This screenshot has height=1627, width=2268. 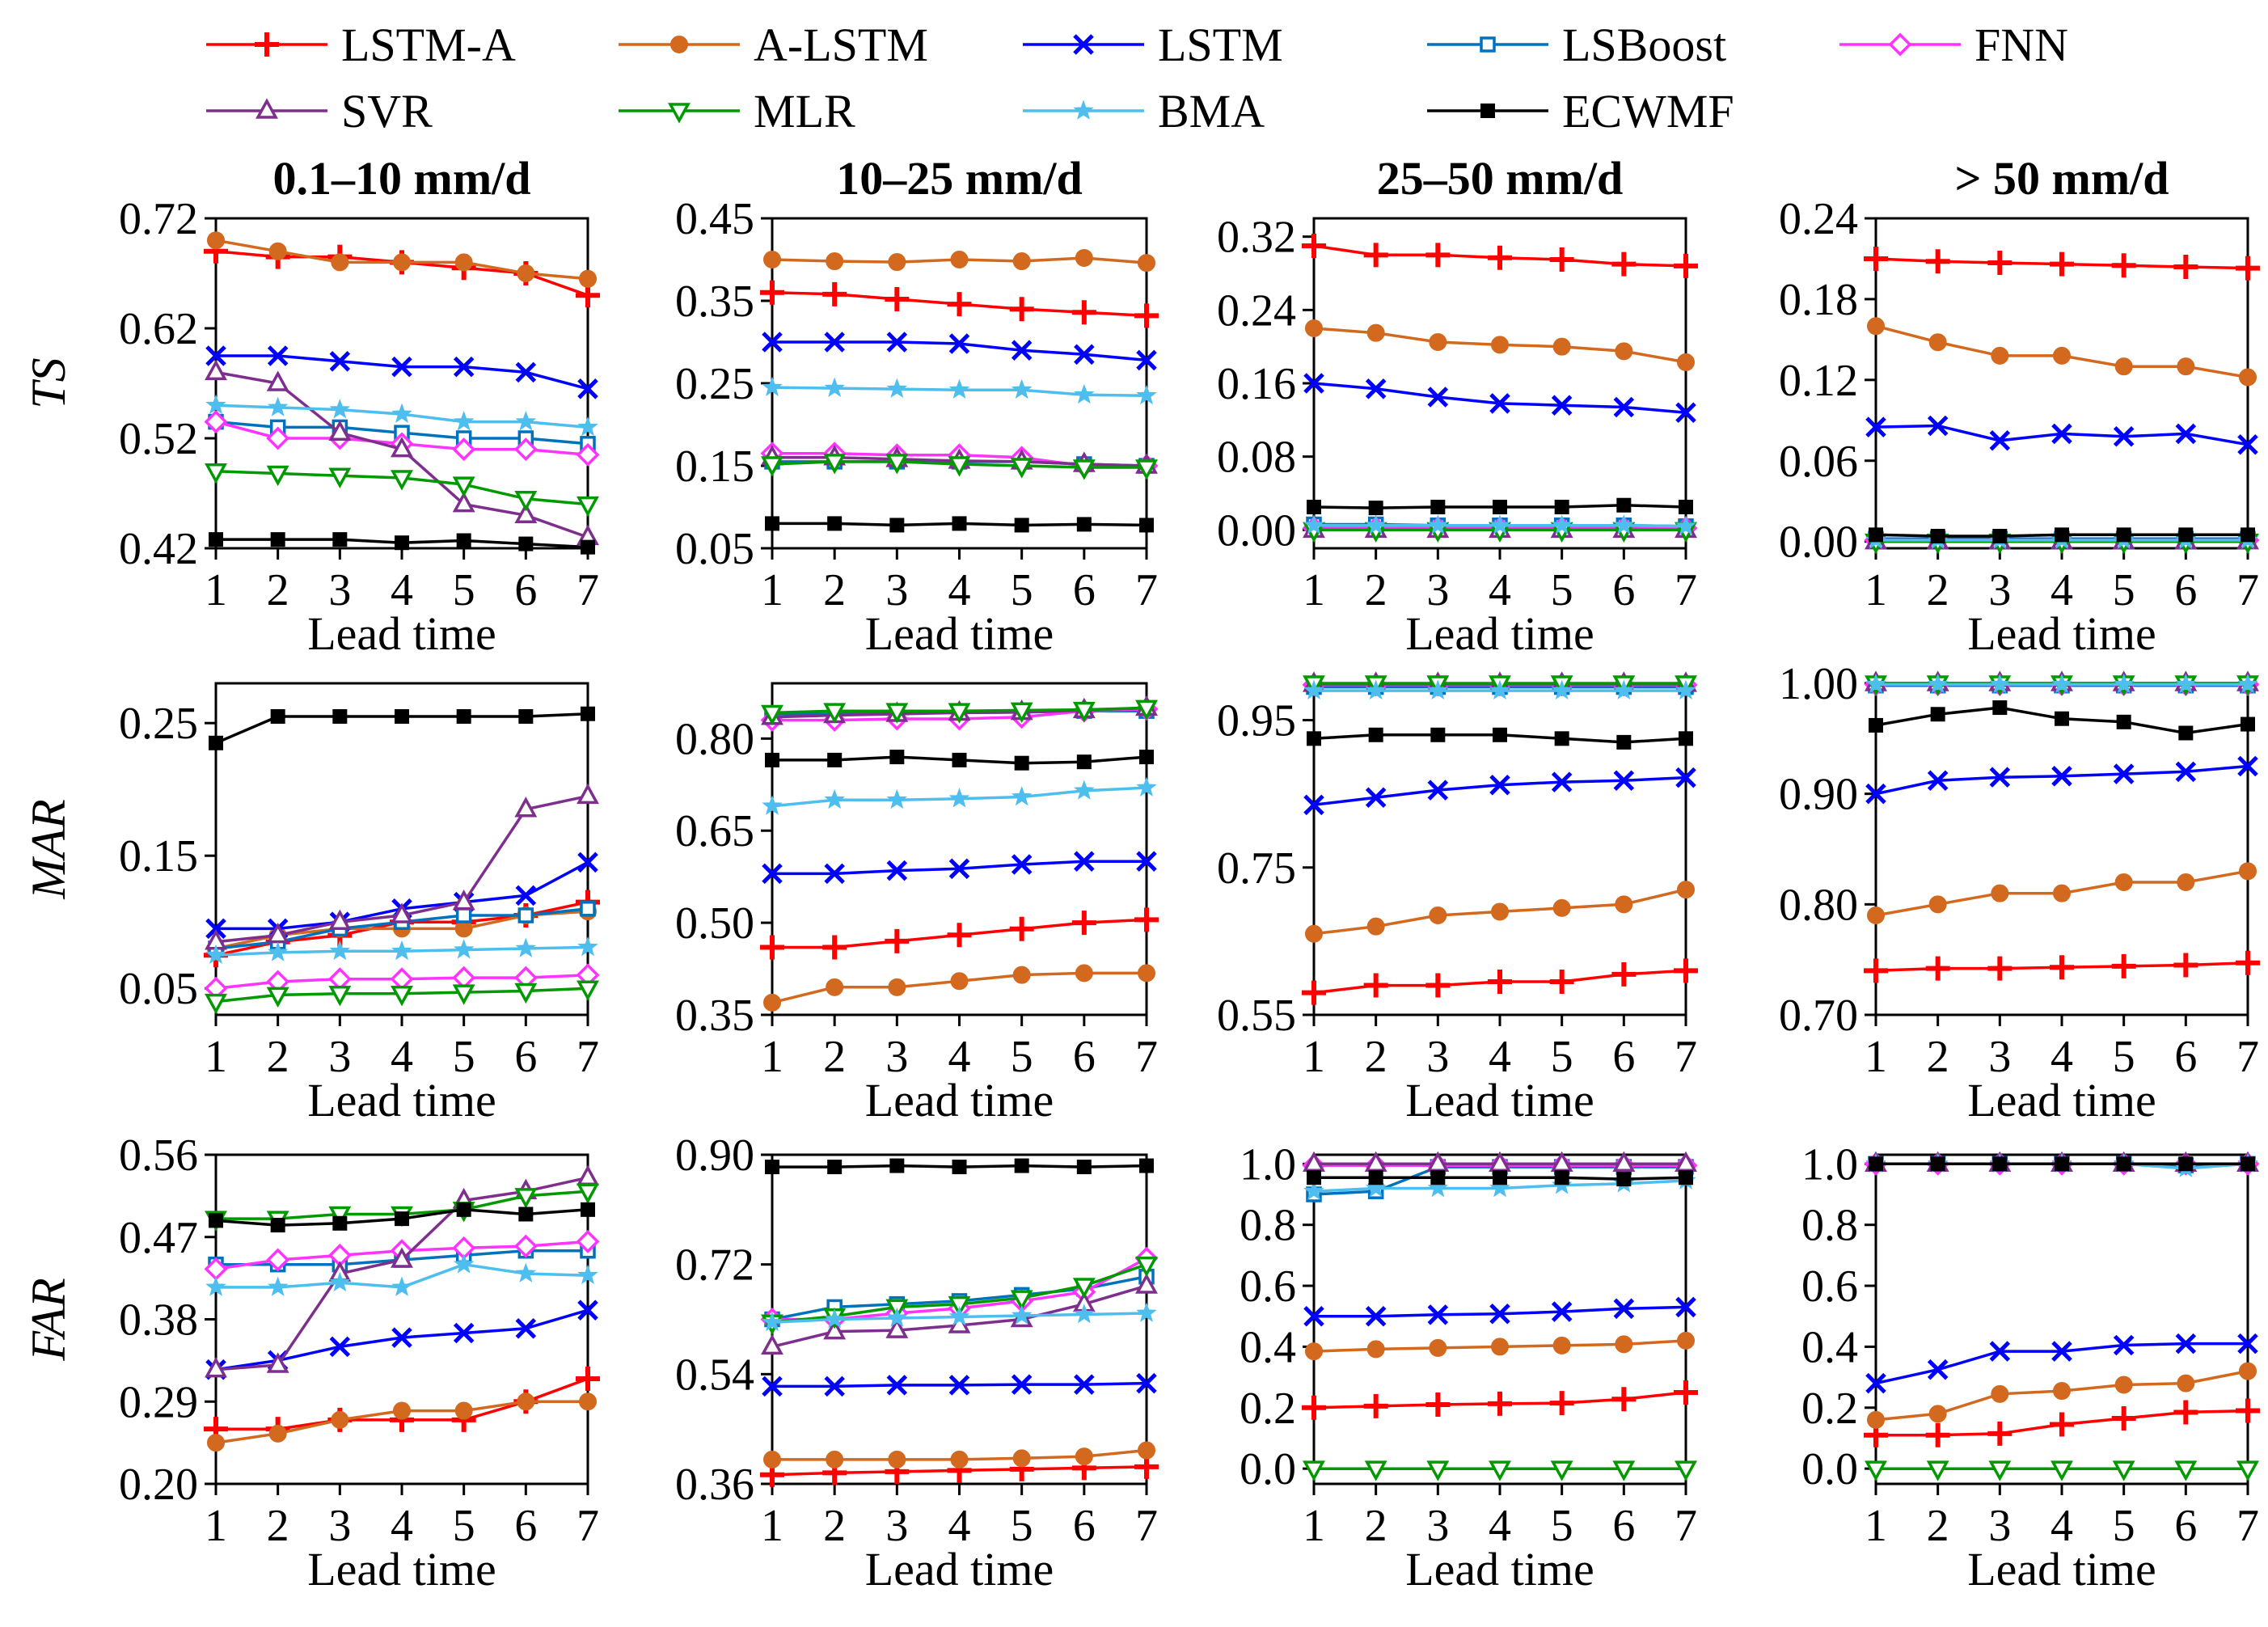 I want to click on x-tick-label: 3, so click(x=2000, y=590).